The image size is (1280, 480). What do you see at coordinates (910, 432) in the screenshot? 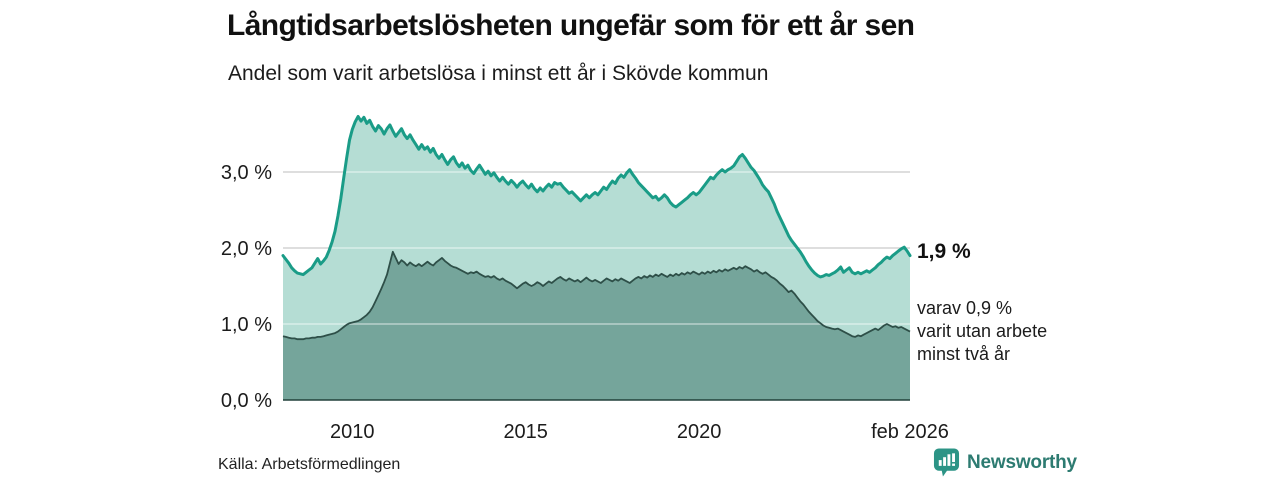
I see `x-tick-label: feb 2026` at bounding box center [910, 432].